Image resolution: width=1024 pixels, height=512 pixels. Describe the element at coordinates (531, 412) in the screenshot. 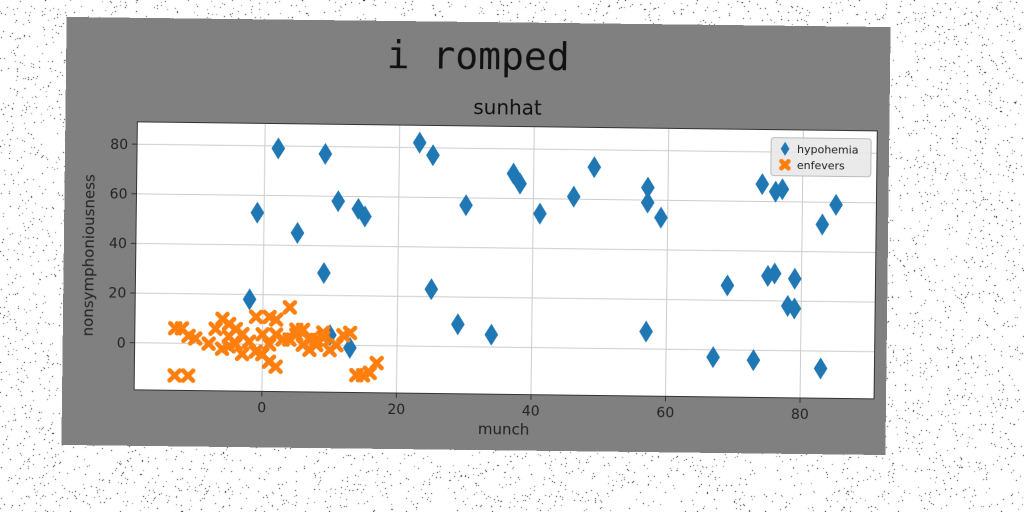

I see `x-tick-label: 40` at that location.